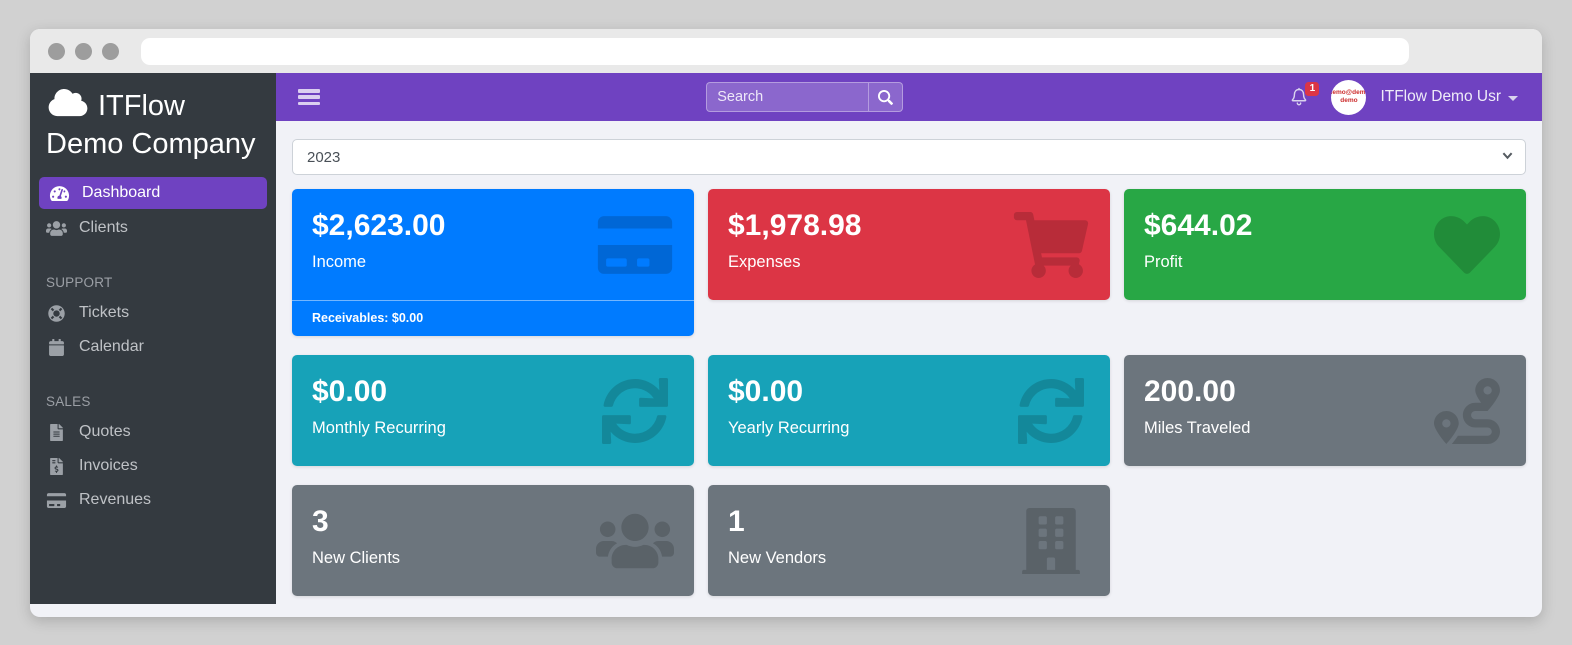  I want to click on card-body: $1,978.98 Expenses, so click(909, 244).